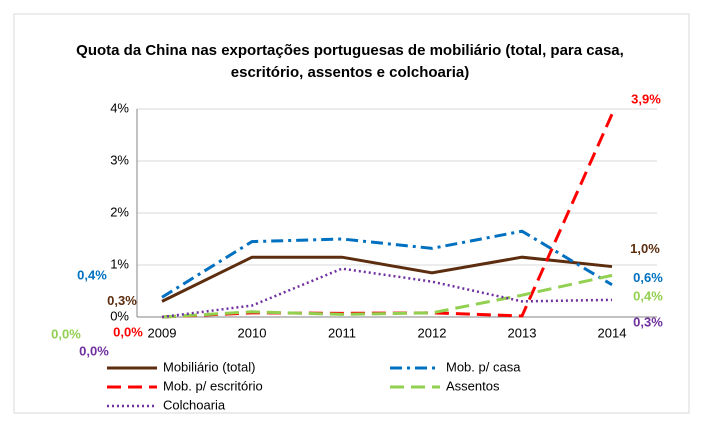 This screenshot has width=705, height=424. I want to click on legend-label: Mobiliário (total), so click(209, 366).